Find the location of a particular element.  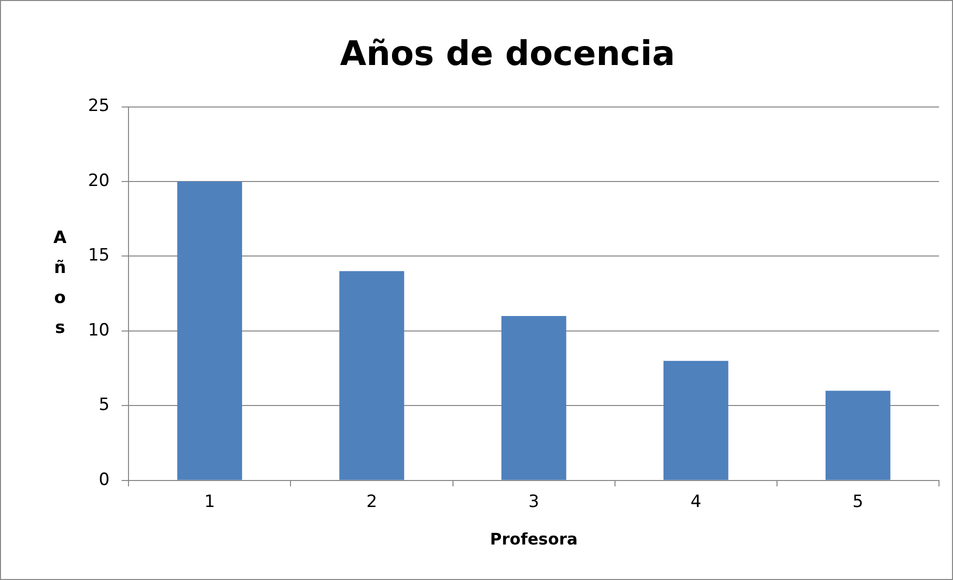

x-tick-label: 3 is located at coordinates (534, 502).